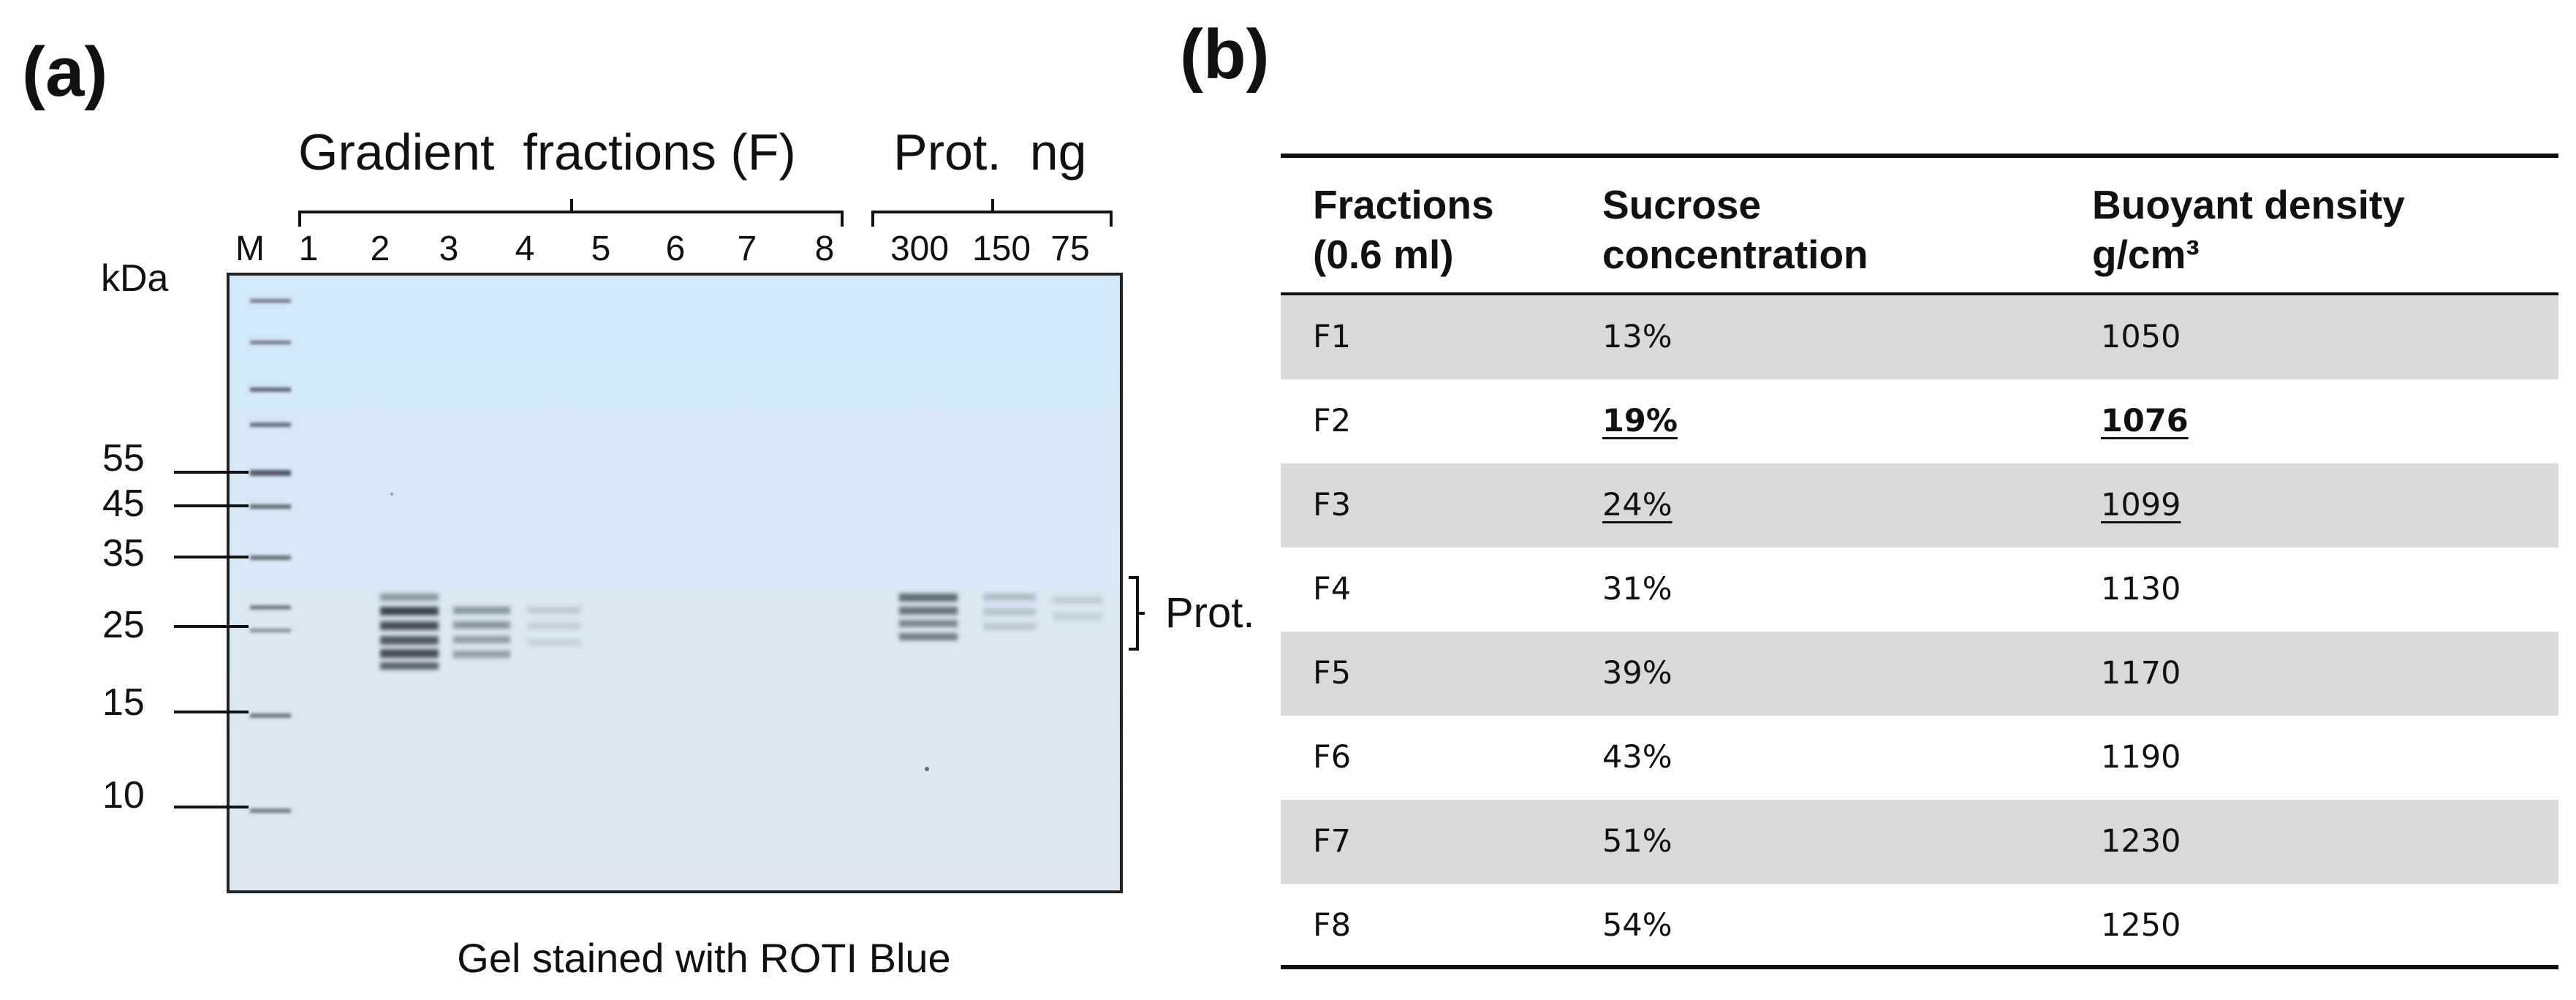 The image size is (2576, 1000). What do you see at coordinates (1637, 505) in the screenshot?
I see `sucrose-cell: 24%` at bounding box center [1637, 505].